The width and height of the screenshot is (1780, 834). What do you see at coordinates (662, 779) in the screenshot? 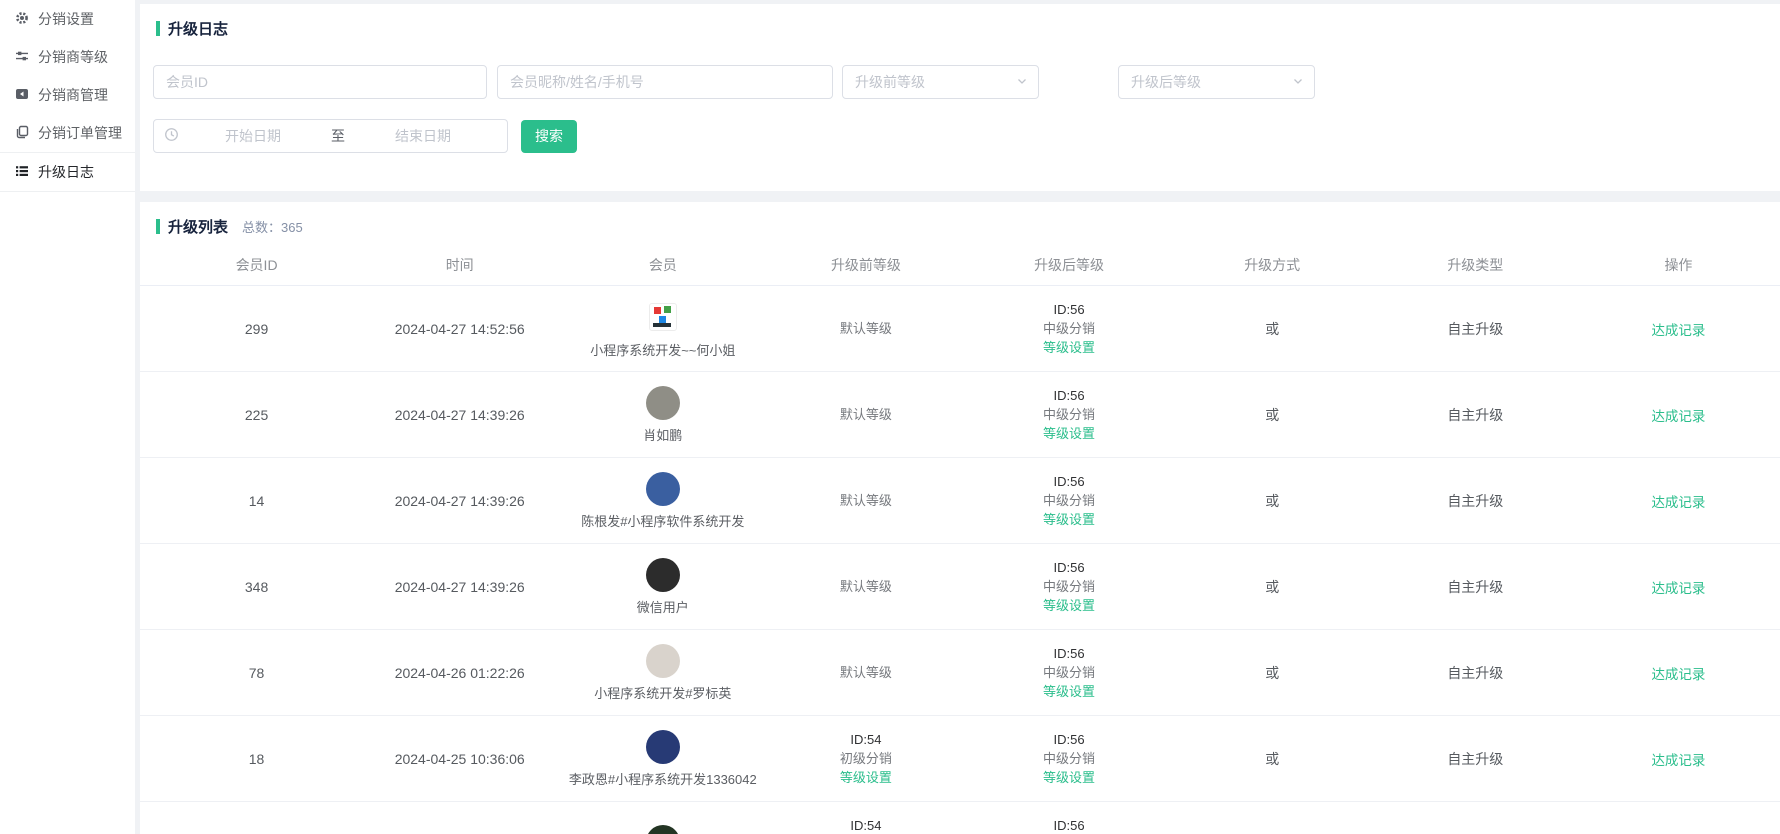
I see `member-name: 李政恩#小程序系统开发1336042` at bounding box center [662, 779].